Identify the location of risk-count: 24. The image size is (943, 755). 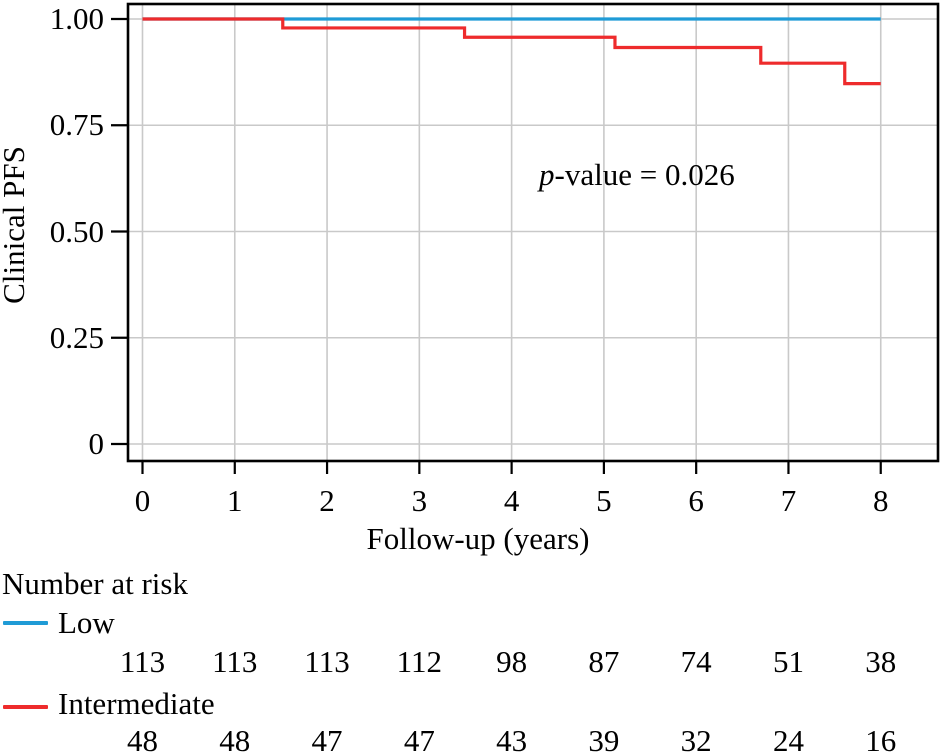
(788, 739).